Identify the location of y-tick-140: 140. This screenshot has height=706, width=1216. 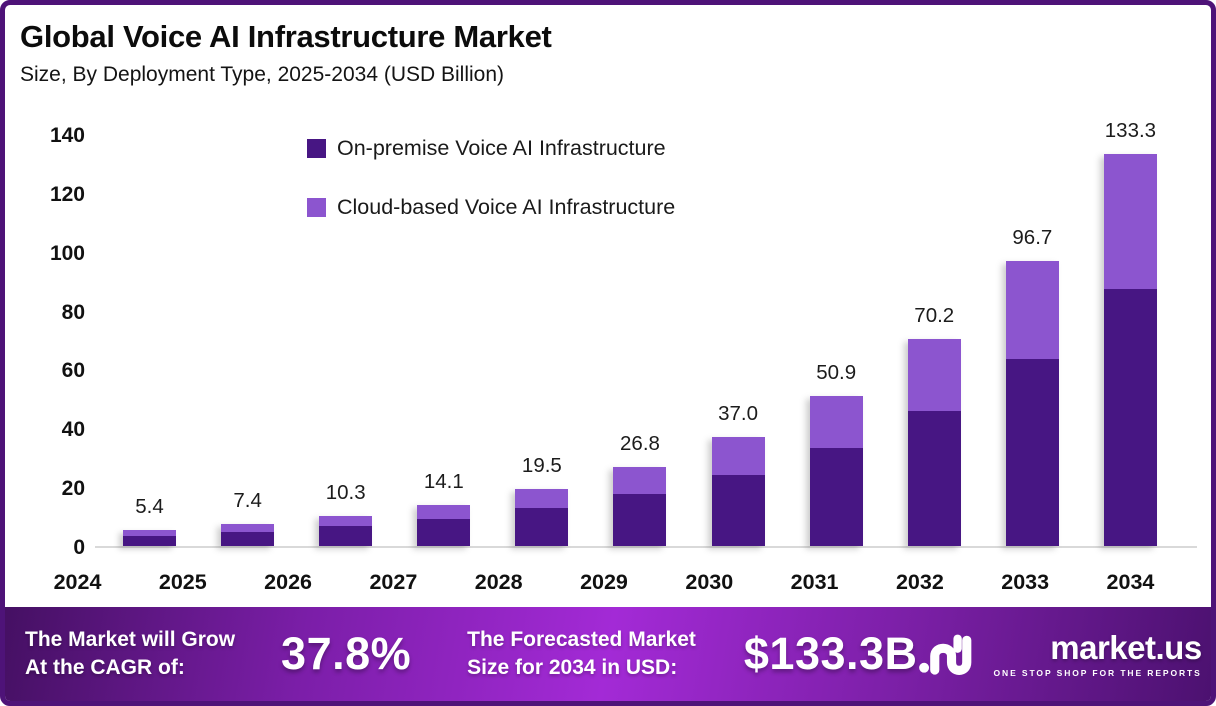
(67, 135).